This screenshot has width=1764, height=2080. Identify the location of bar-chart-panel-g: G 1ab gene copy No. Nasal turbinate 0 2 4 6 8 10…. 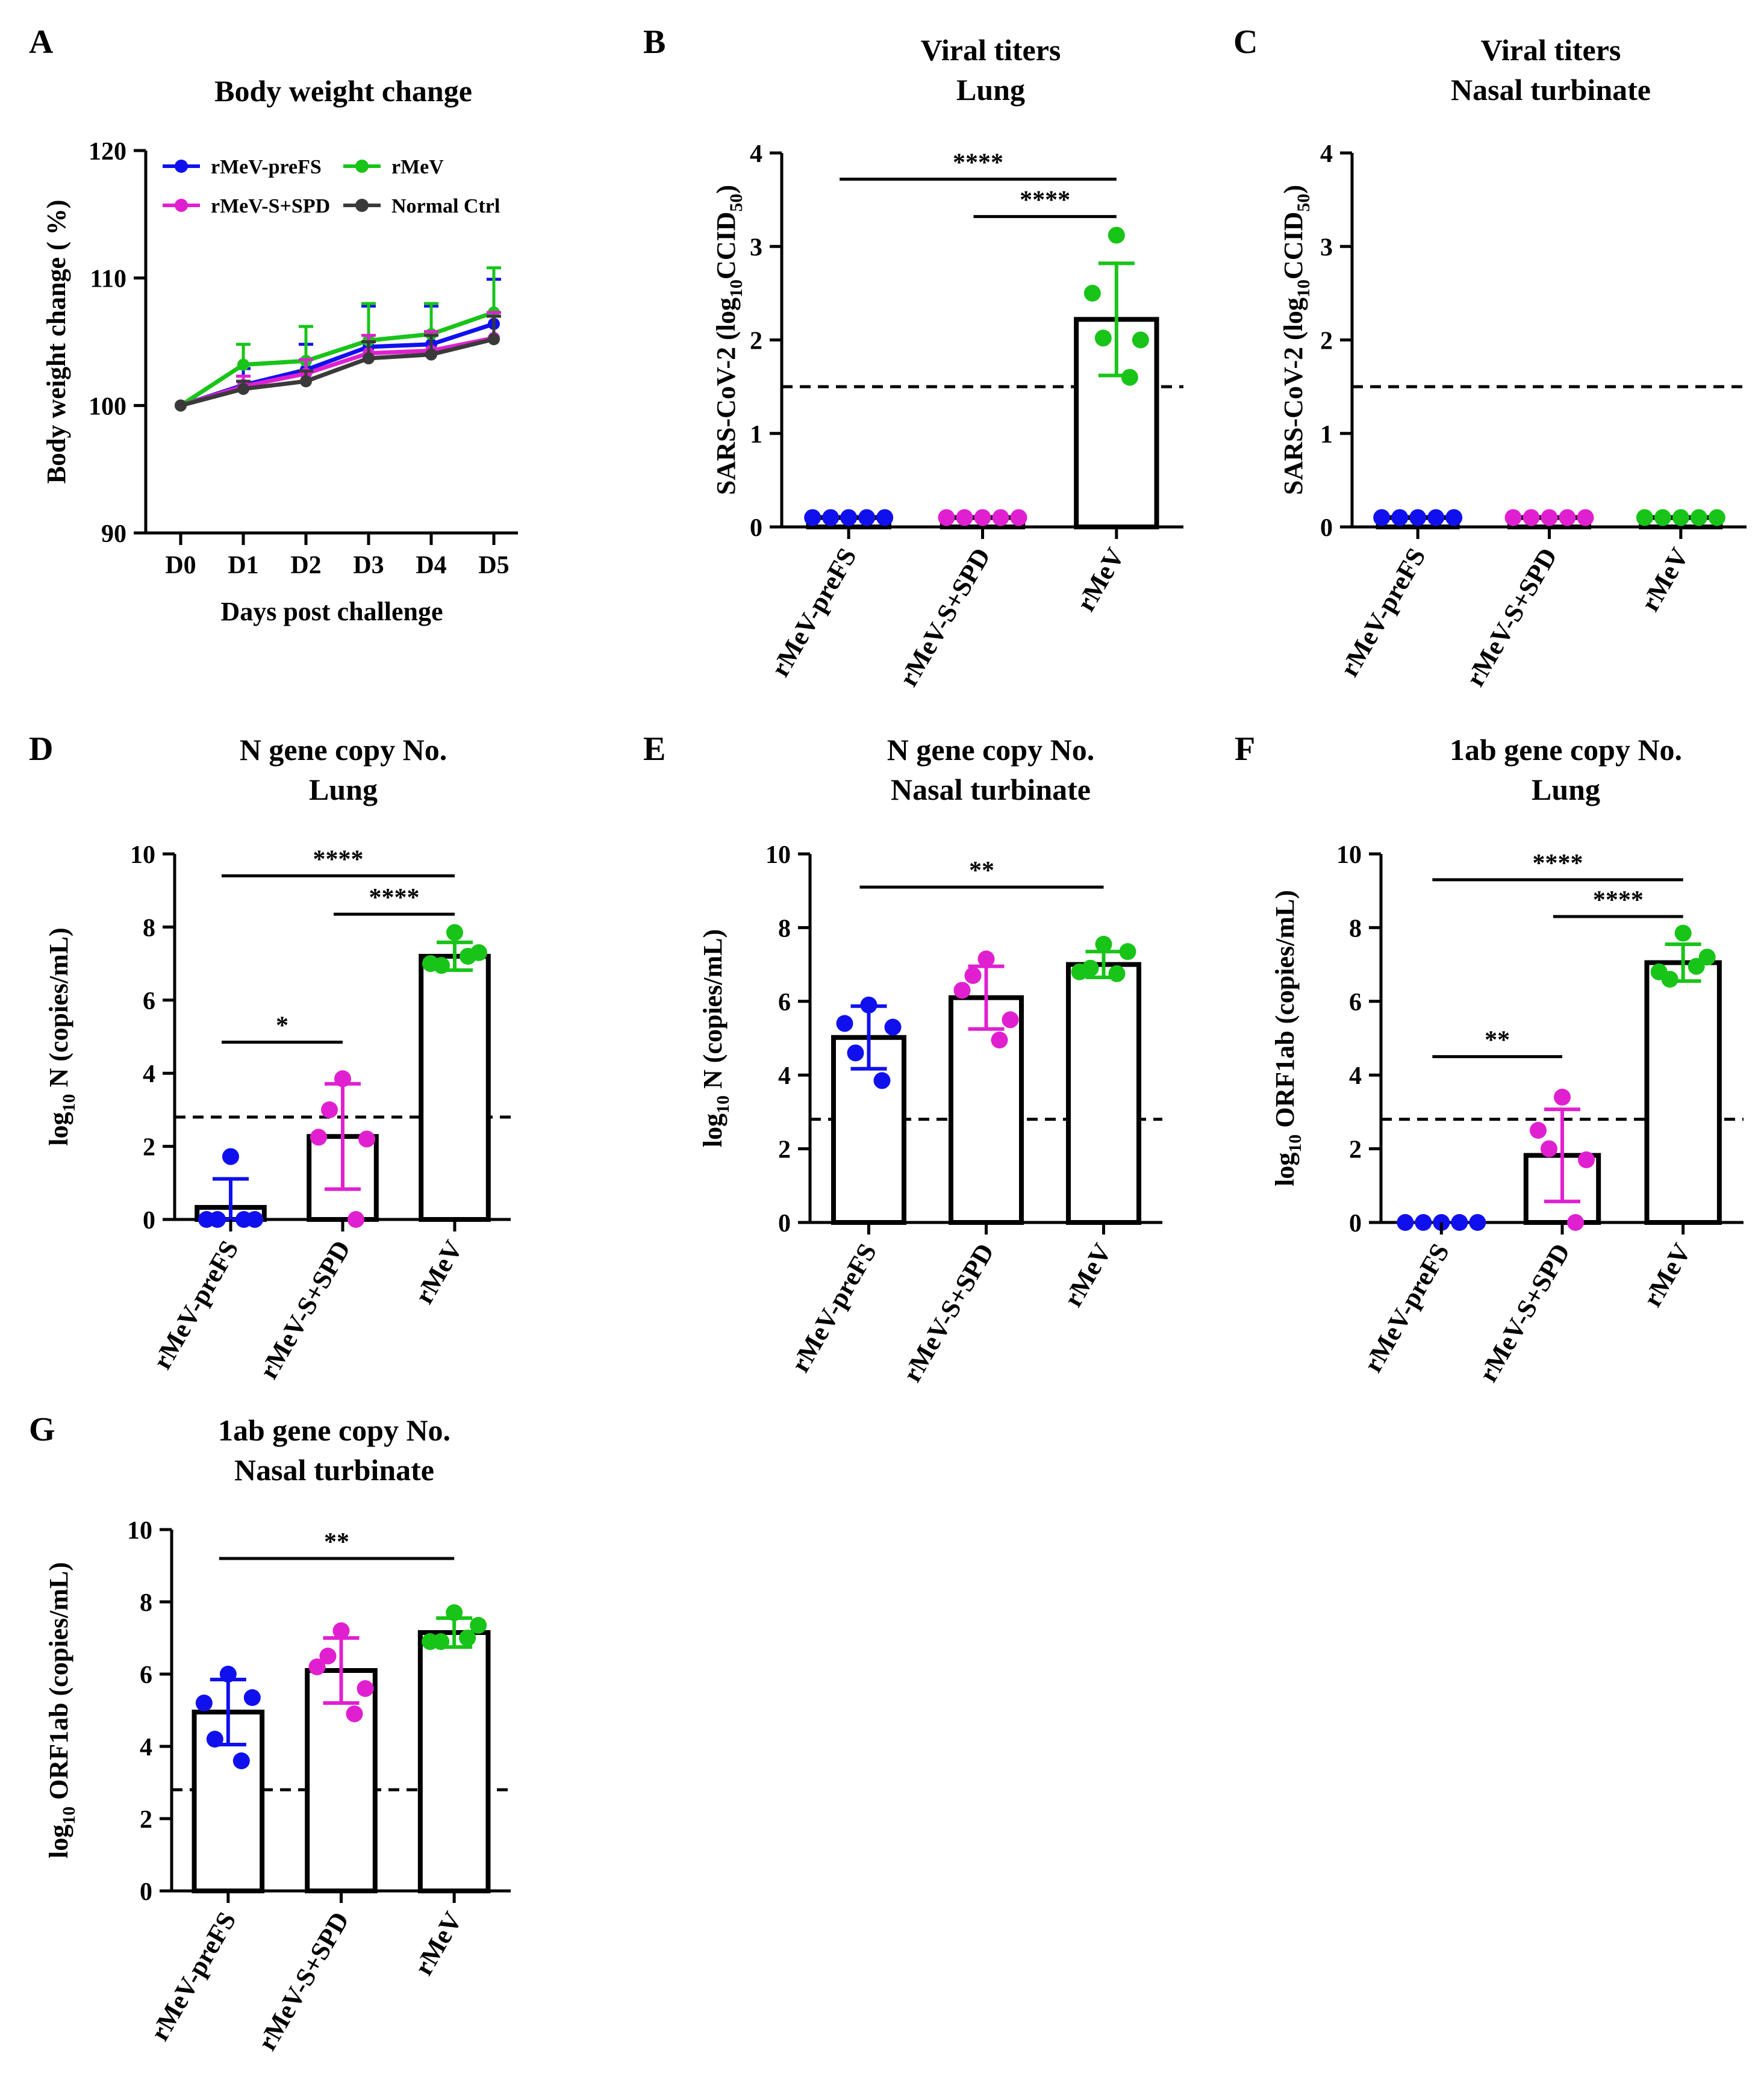
(270, 1733).